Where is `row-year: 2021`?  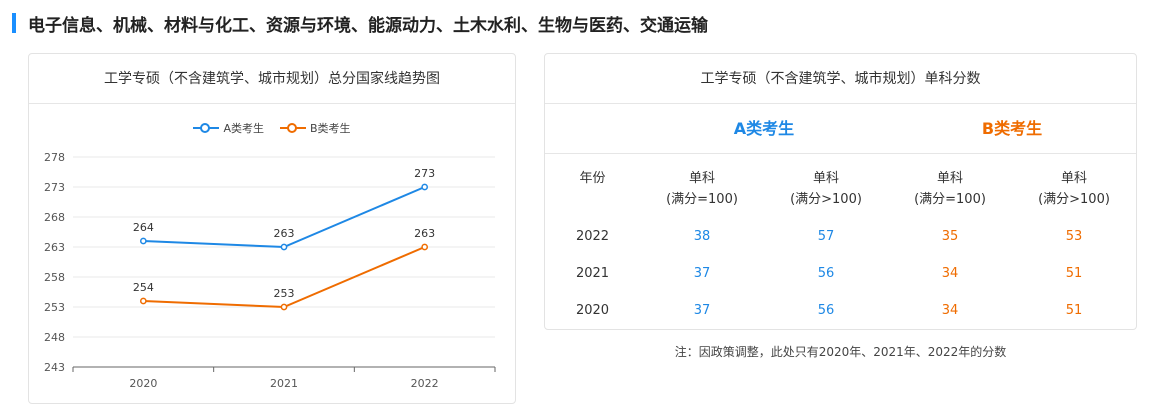 row-year: 2021 is located at coordinates (592, 273).